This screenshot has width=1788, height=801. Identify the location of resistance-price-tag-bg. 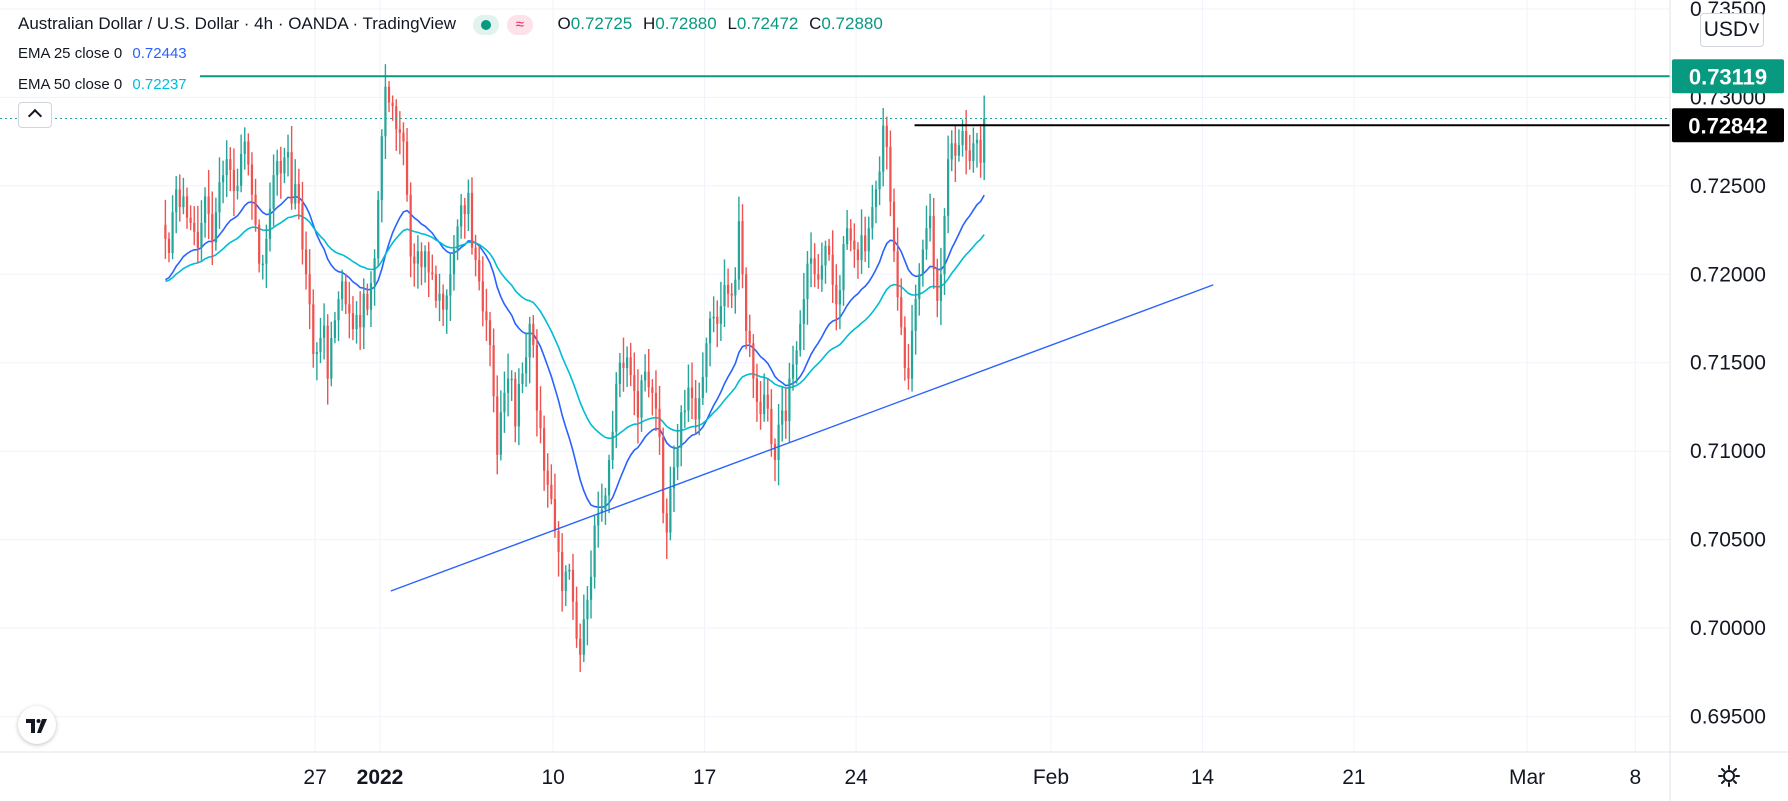
(1728, 76).